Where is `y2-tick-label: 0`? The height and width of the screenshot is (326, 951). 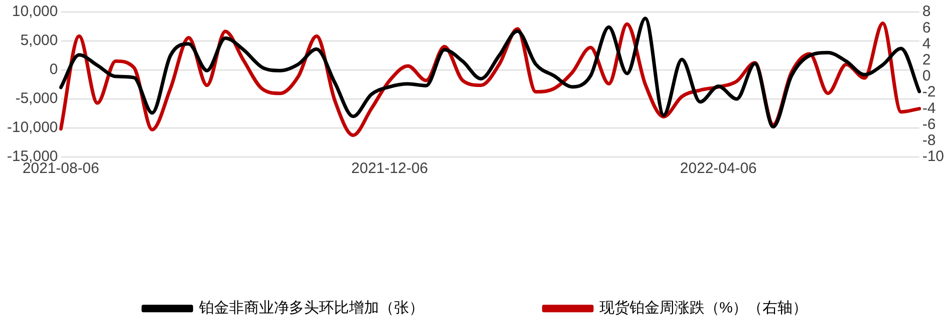 y2-tick-label: 0 is located at coordinates (926, 76).